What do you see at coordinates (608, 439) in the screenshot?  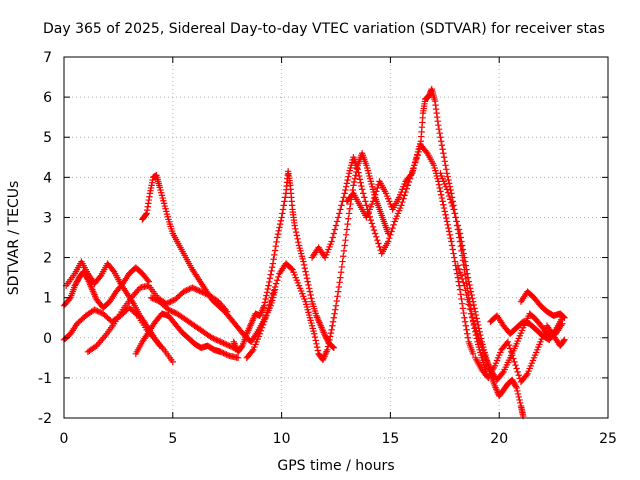 I see `x-tick-label: 25` at bounding box center [608, 439].